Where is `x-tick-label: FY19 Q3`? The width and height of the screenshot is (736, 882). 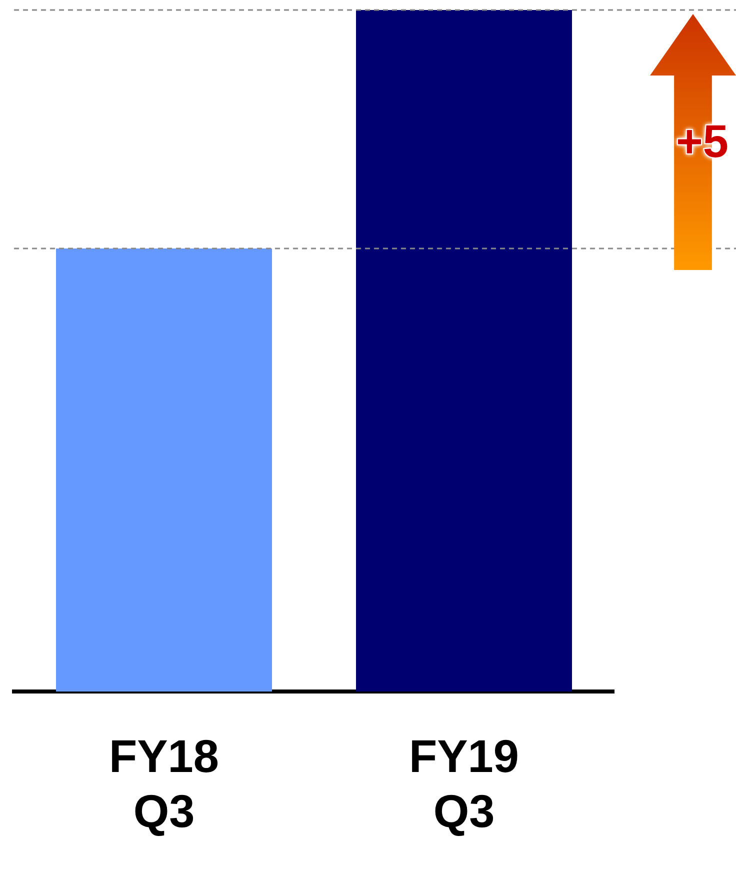 x-tick-label: FY19 Q3 is located at coordinates (464, 784).